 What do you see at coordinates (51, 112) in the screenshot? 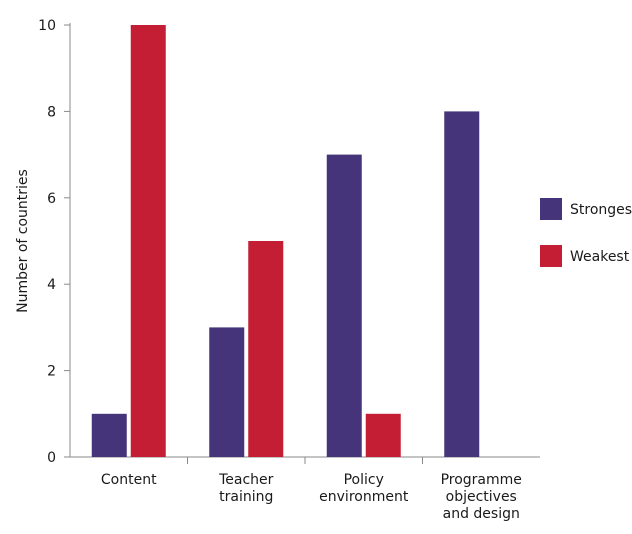
I see `y-tick-label: 8` at bounding box center [51, 112].